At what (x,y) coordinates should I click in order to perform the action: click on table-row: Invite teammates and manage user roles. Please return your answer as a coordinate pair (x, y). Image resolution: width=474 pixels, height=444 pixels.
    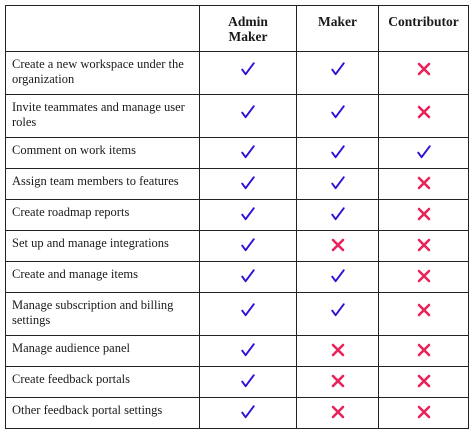
    Looking at the image, I should click on (237, 116).